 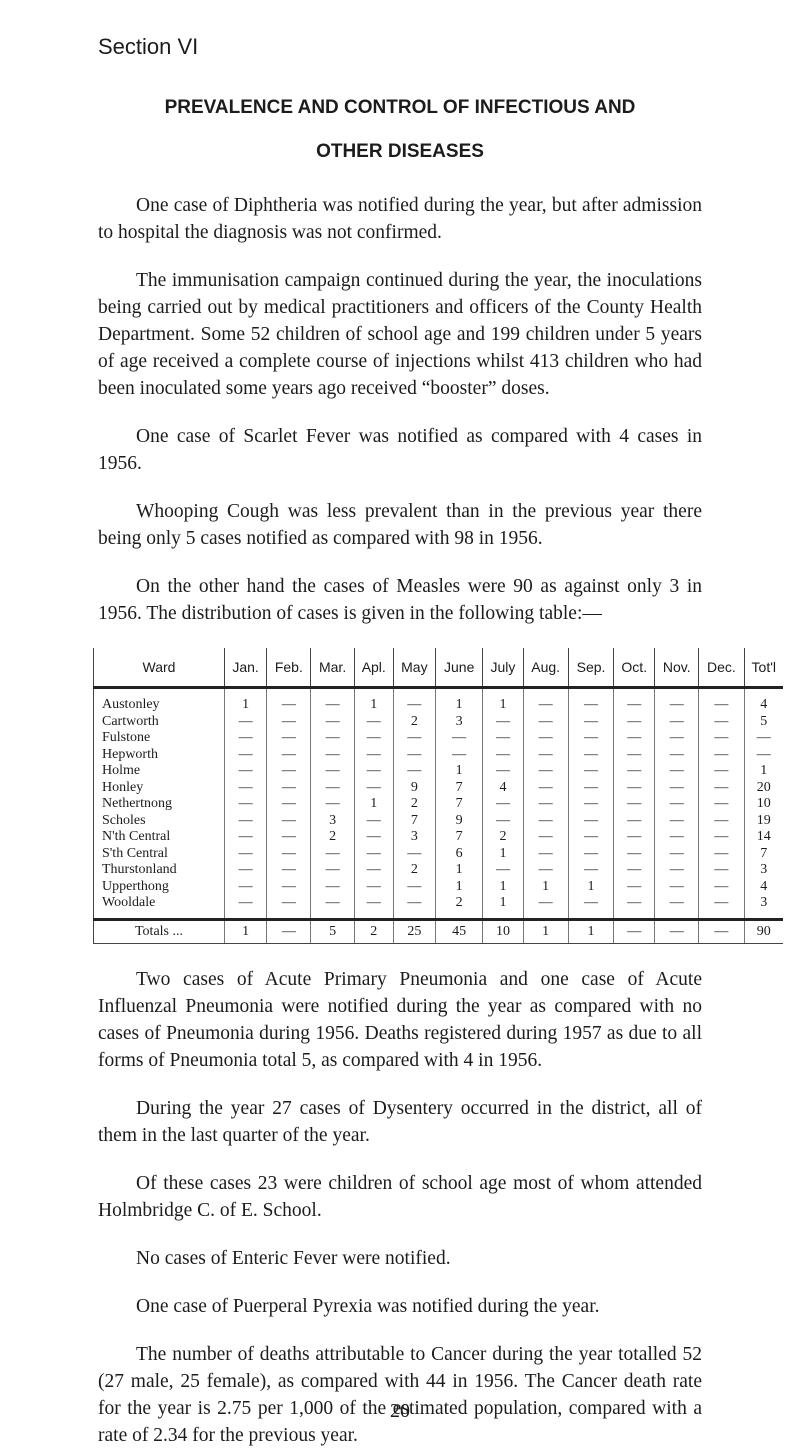 I want to click on ward-name: Upperthong, so click(x=159, y=886).